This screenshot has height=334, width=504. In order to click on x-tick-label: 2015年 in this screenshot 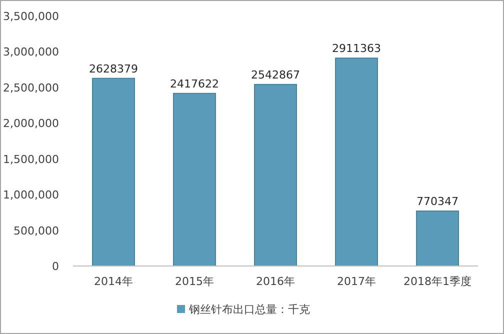, I will do `click(194, 281)`.